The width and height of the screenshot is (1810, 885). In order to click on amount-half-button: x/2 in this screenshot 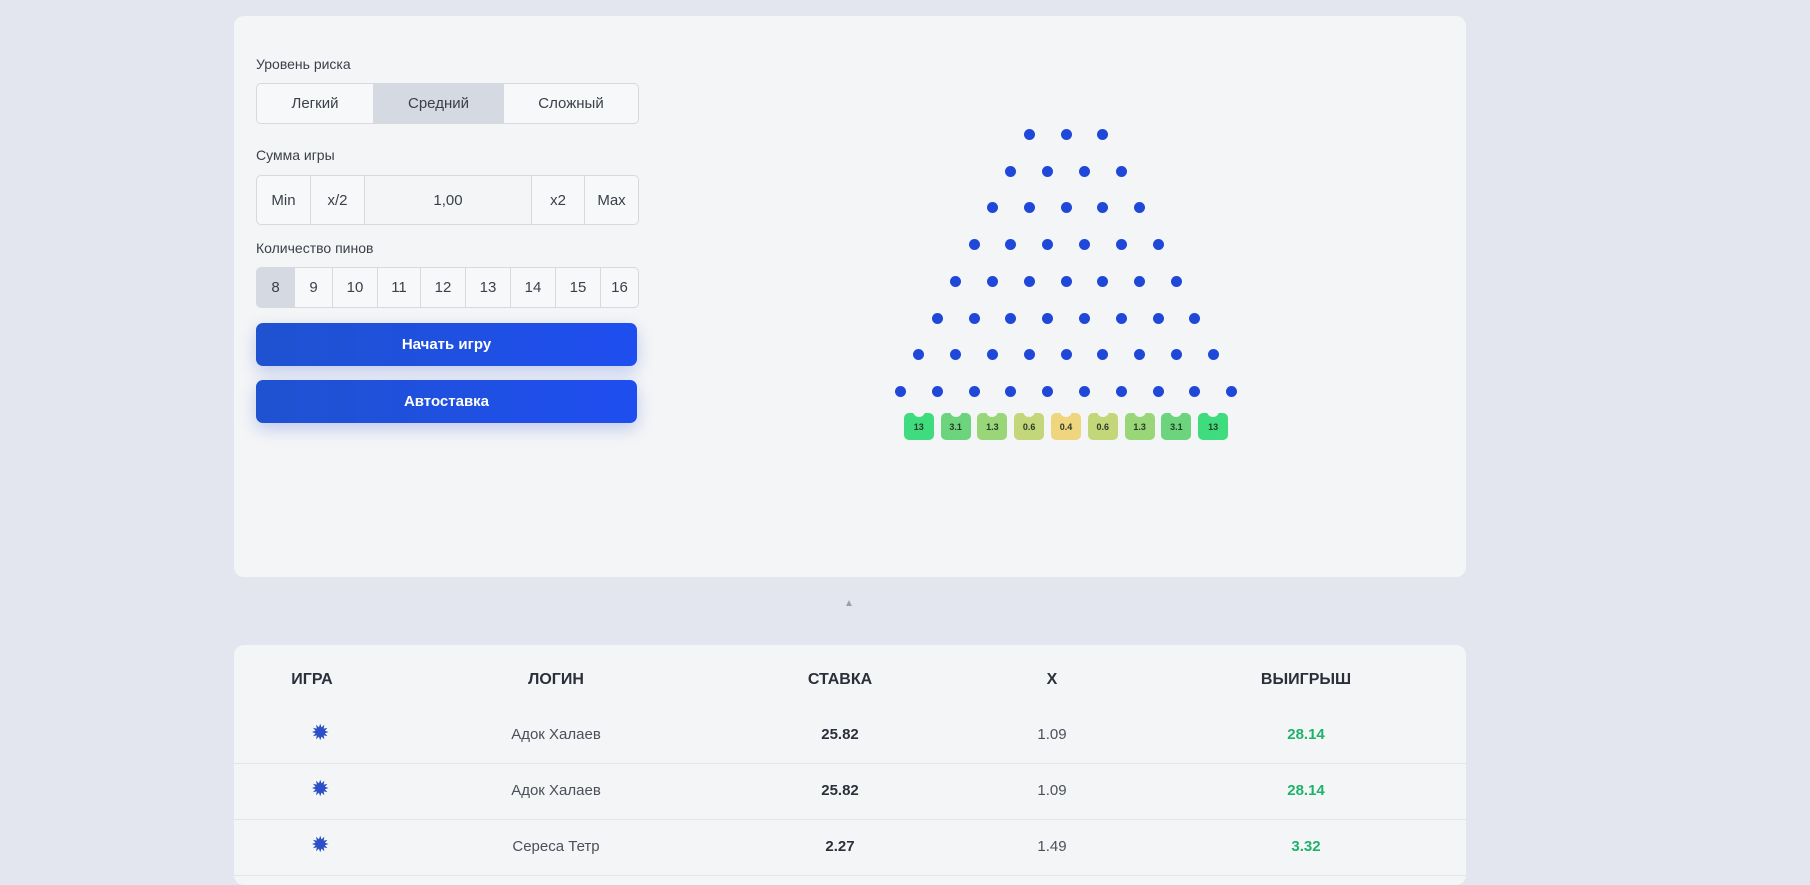, I will do `click(338, 200)`.